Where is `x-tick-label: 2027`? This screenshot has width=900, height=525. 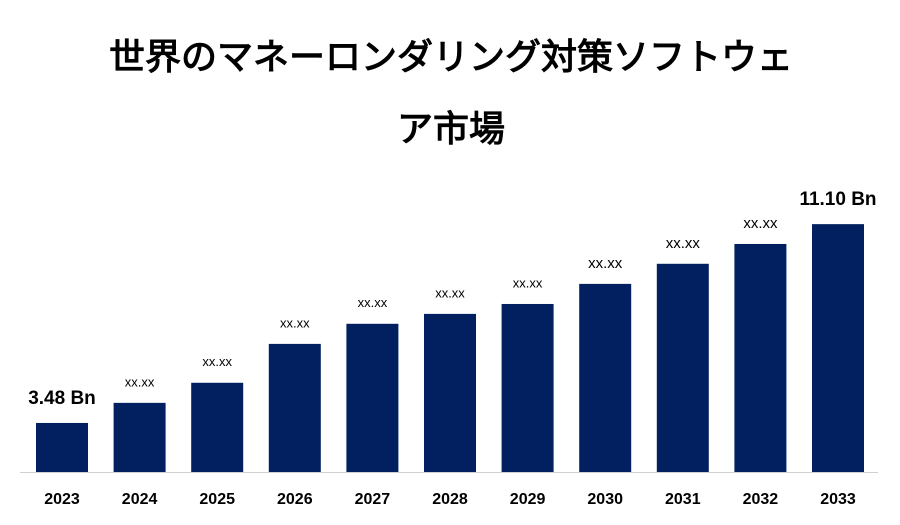
x-tick-label: 2027 is located at coordinates (373, 499).